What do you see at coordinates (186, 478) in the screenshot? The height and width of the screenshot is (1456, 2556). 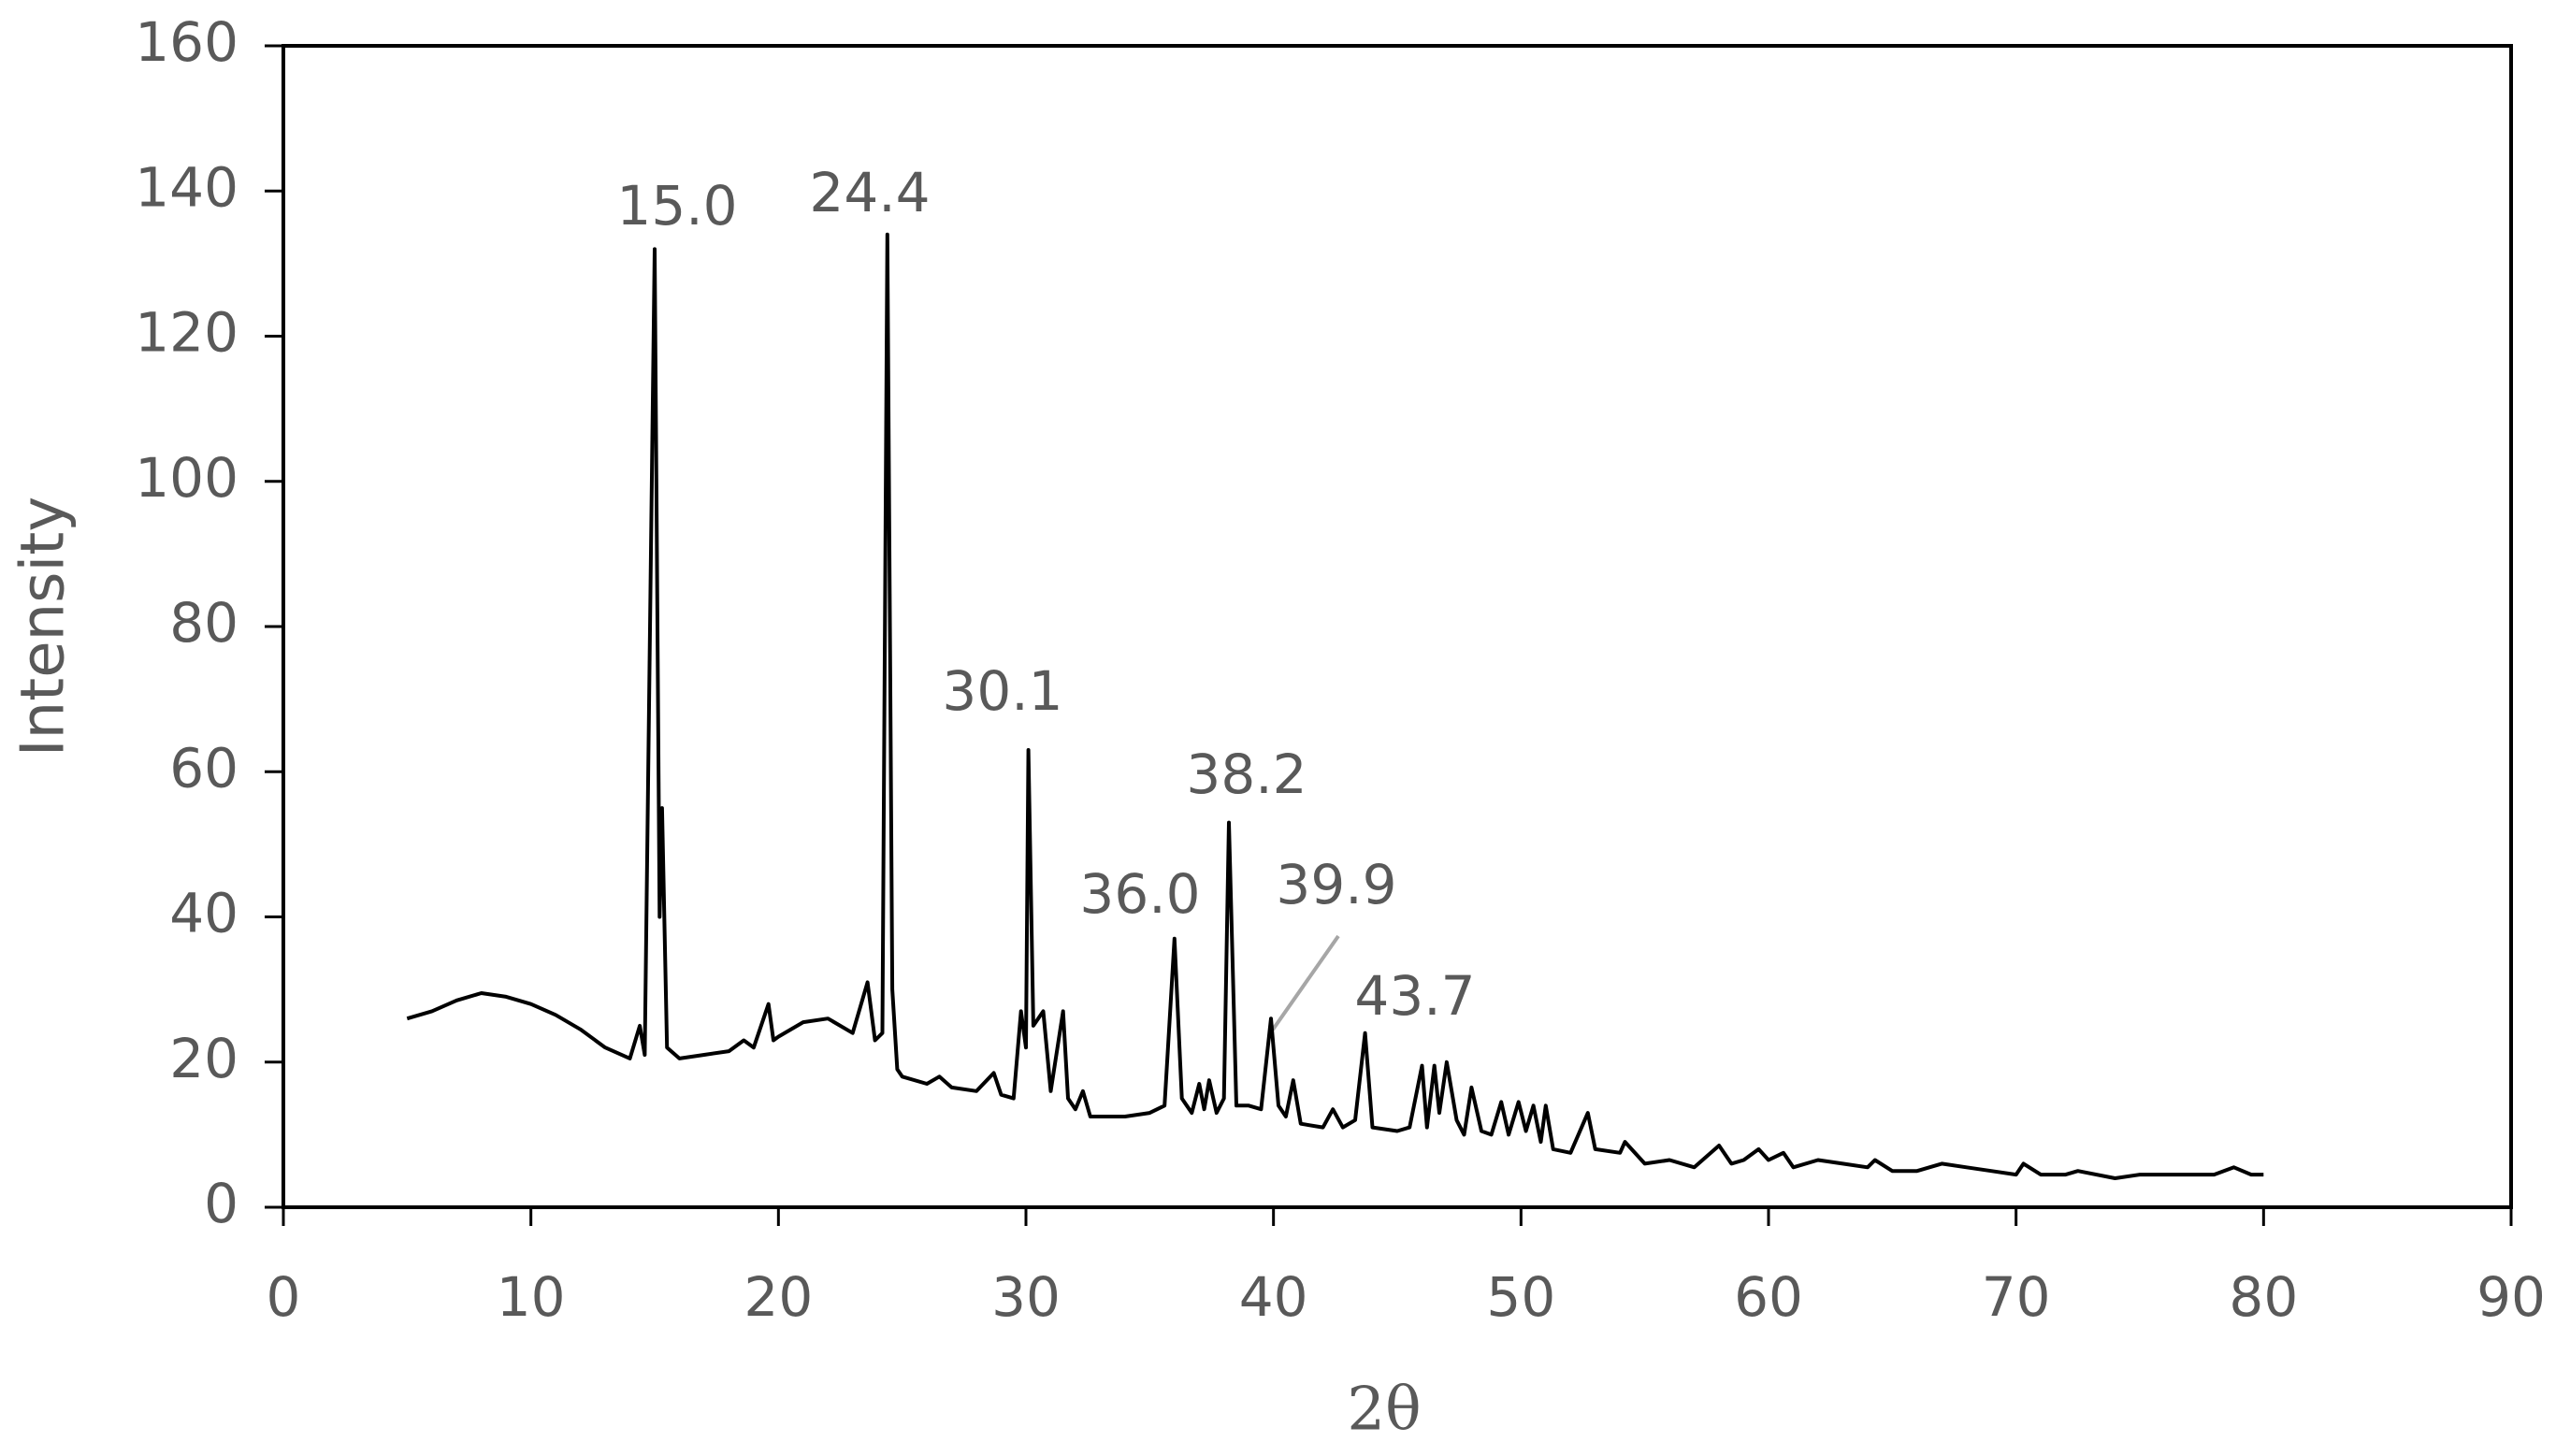 I see `y-tick-label: 100` at bounding box center [186, 478].